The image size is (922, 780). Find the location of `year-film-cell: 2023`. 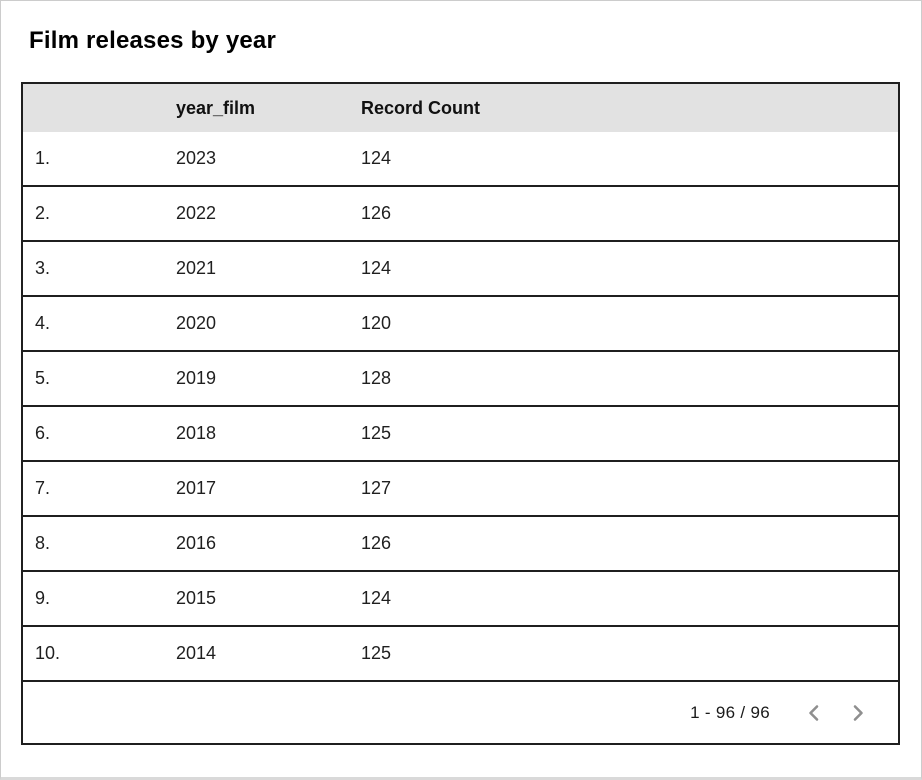

year-film-cell: 2023 is located at coordinates (196, 158).